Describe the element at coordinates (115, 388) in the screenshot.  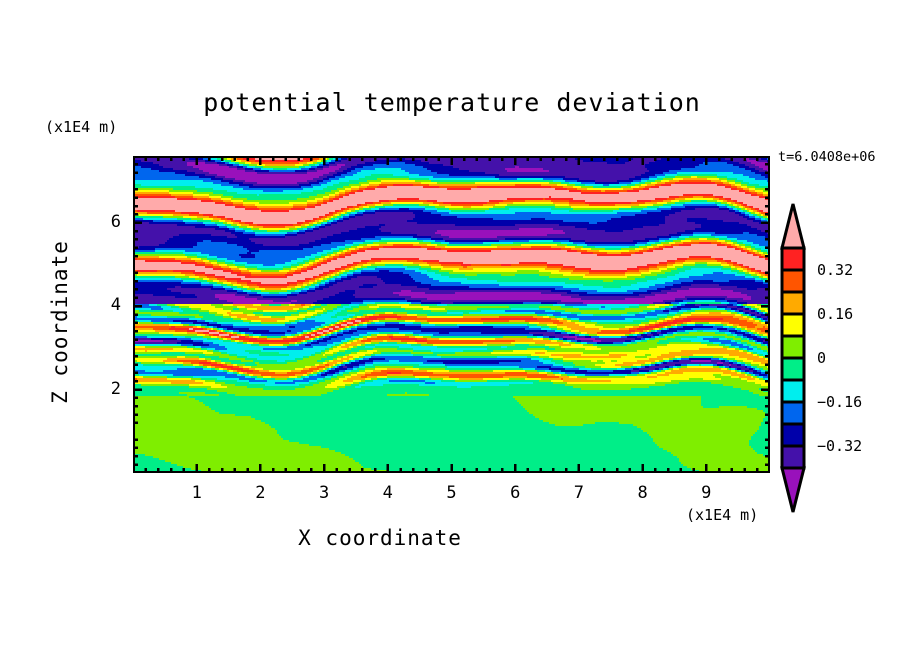
I see `y-tick-label: 2` at that location.